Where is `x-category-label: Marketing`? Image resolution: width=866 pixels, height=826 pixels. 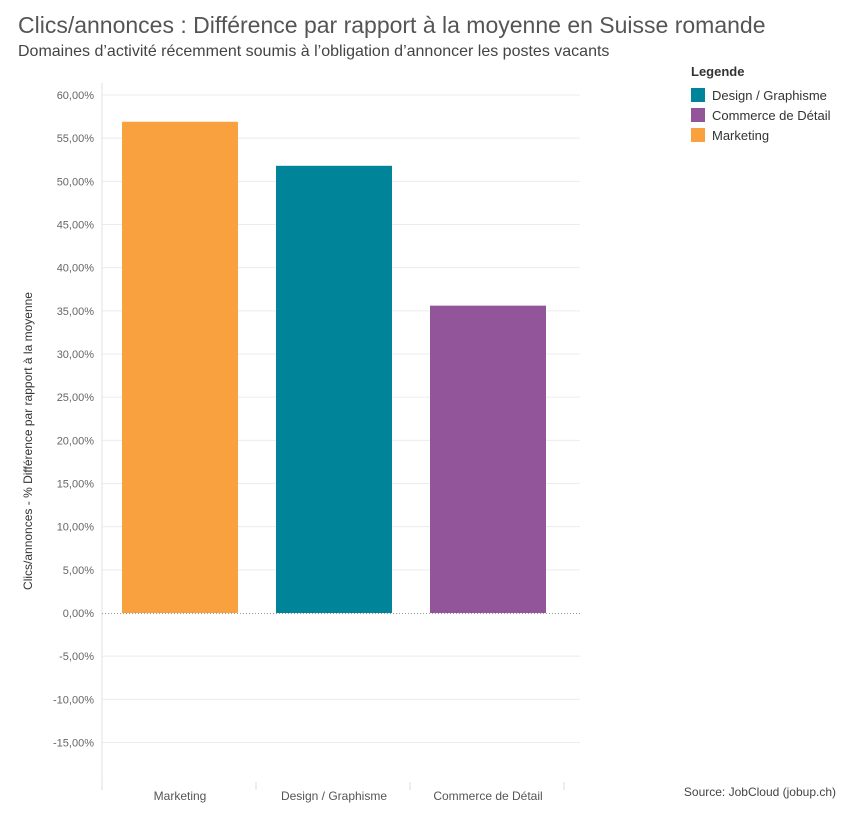 x-category-label: Marketing is located at coordinates (180, 796).